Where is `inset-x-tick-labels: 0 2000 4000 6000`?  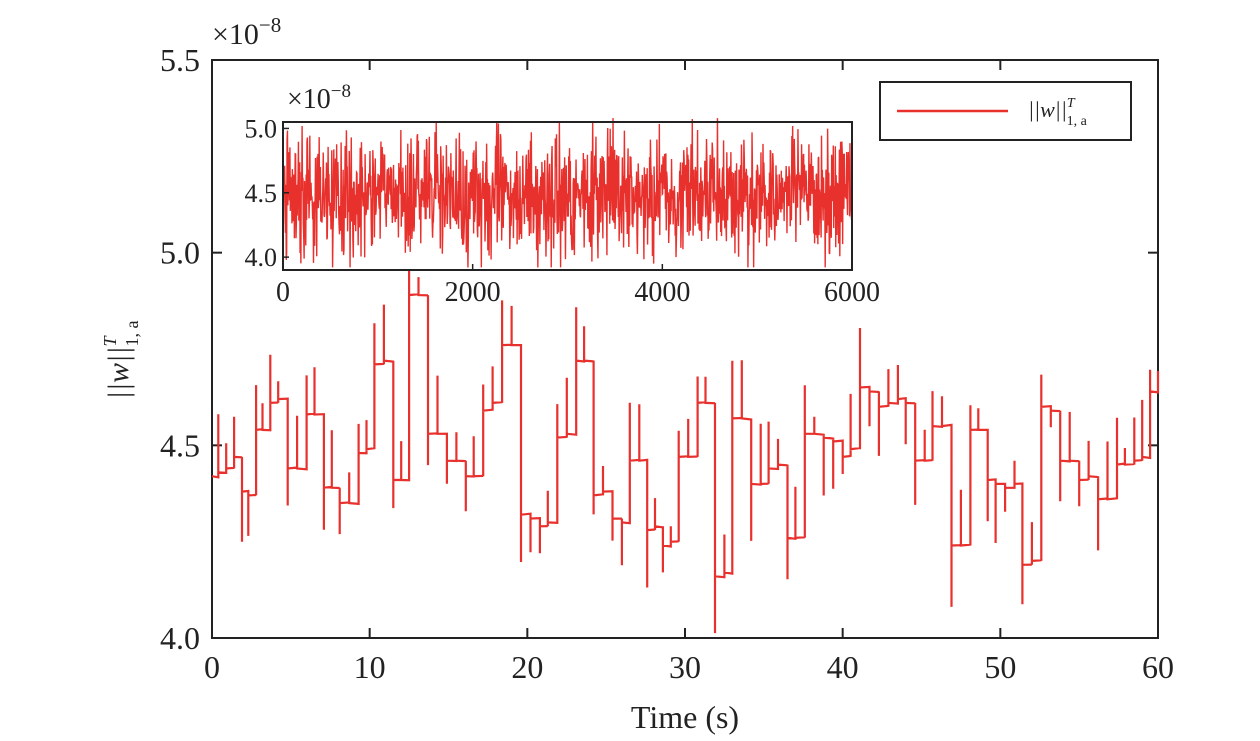 inset-x-tick-labels: 0 2000 4000 6000 is located at coordinates (578, 292).